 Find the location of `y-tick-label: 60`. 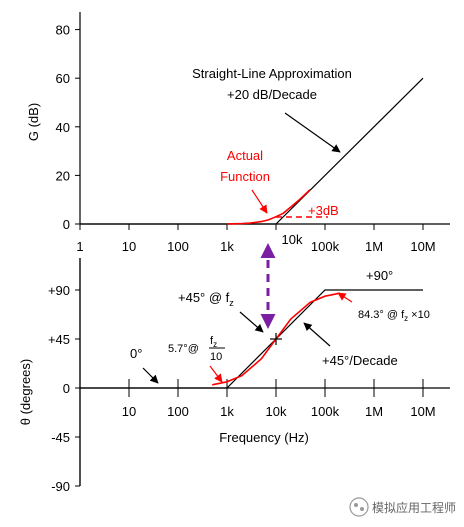

y-tick-label: 60 is located at coordinates (63, 78).